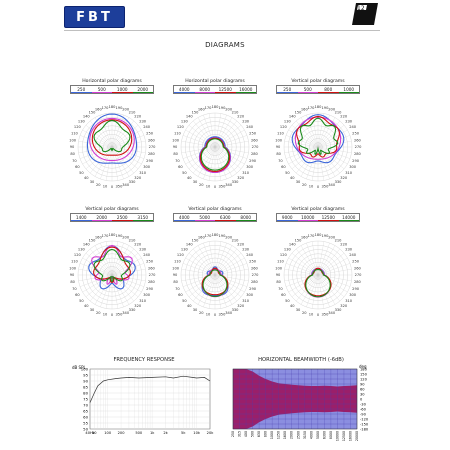 The image size is (450, 450). What do you see at coordinates (364, 424) in the screenshot?
I see `bw-y-tick: -150` at bounding box center [364, 424].